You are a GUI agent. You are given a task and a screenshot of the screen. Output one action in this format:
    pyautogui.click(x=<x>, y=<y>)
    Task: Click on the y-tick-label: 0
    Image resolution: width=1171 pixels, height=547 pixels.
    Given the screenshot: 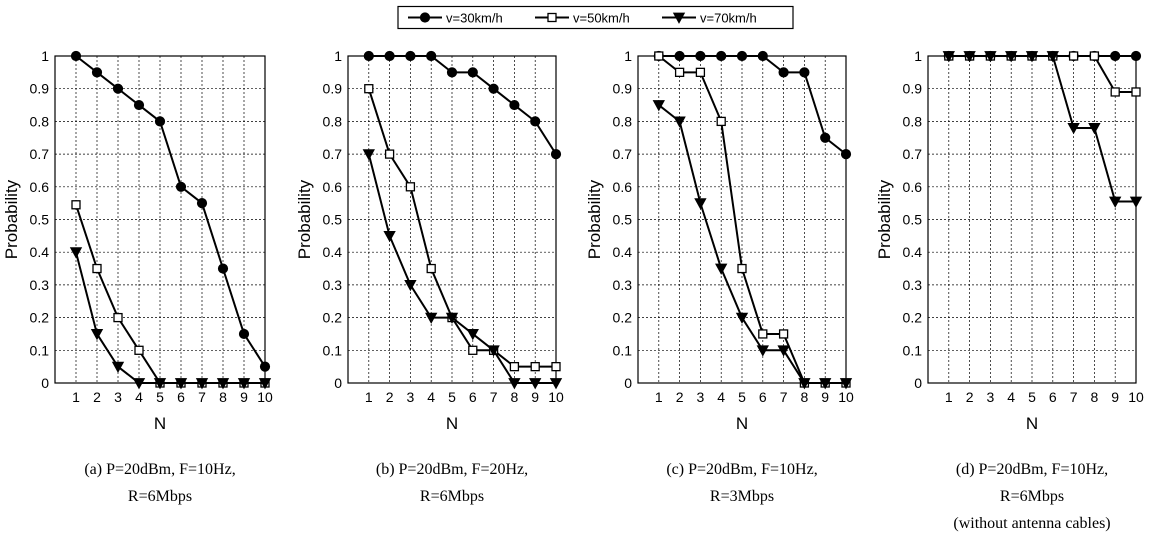 What is the action you would take?
    pyautogui.click(x=45, y=383)
    